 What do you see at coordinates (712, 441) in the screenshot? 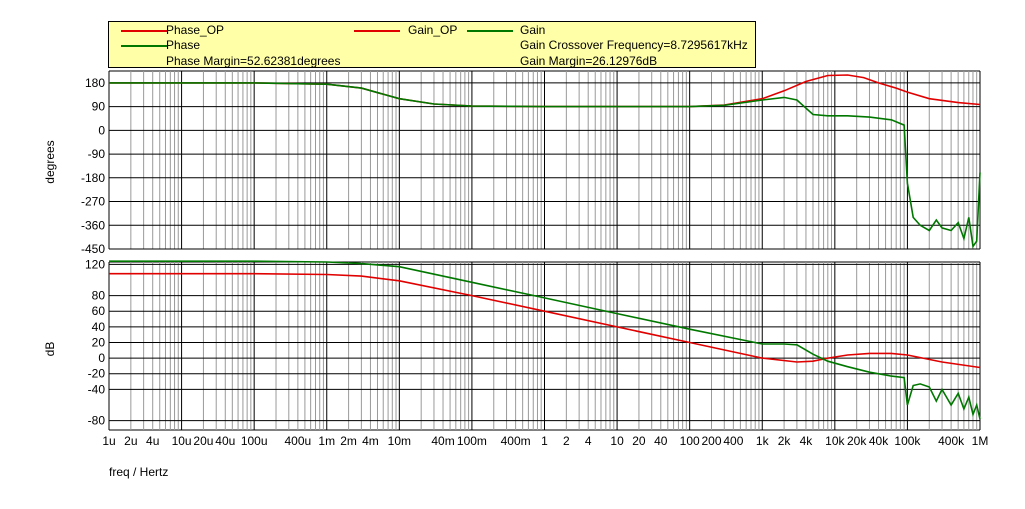
I see `x-tick-label: 200` at bounding box center [712, 441].